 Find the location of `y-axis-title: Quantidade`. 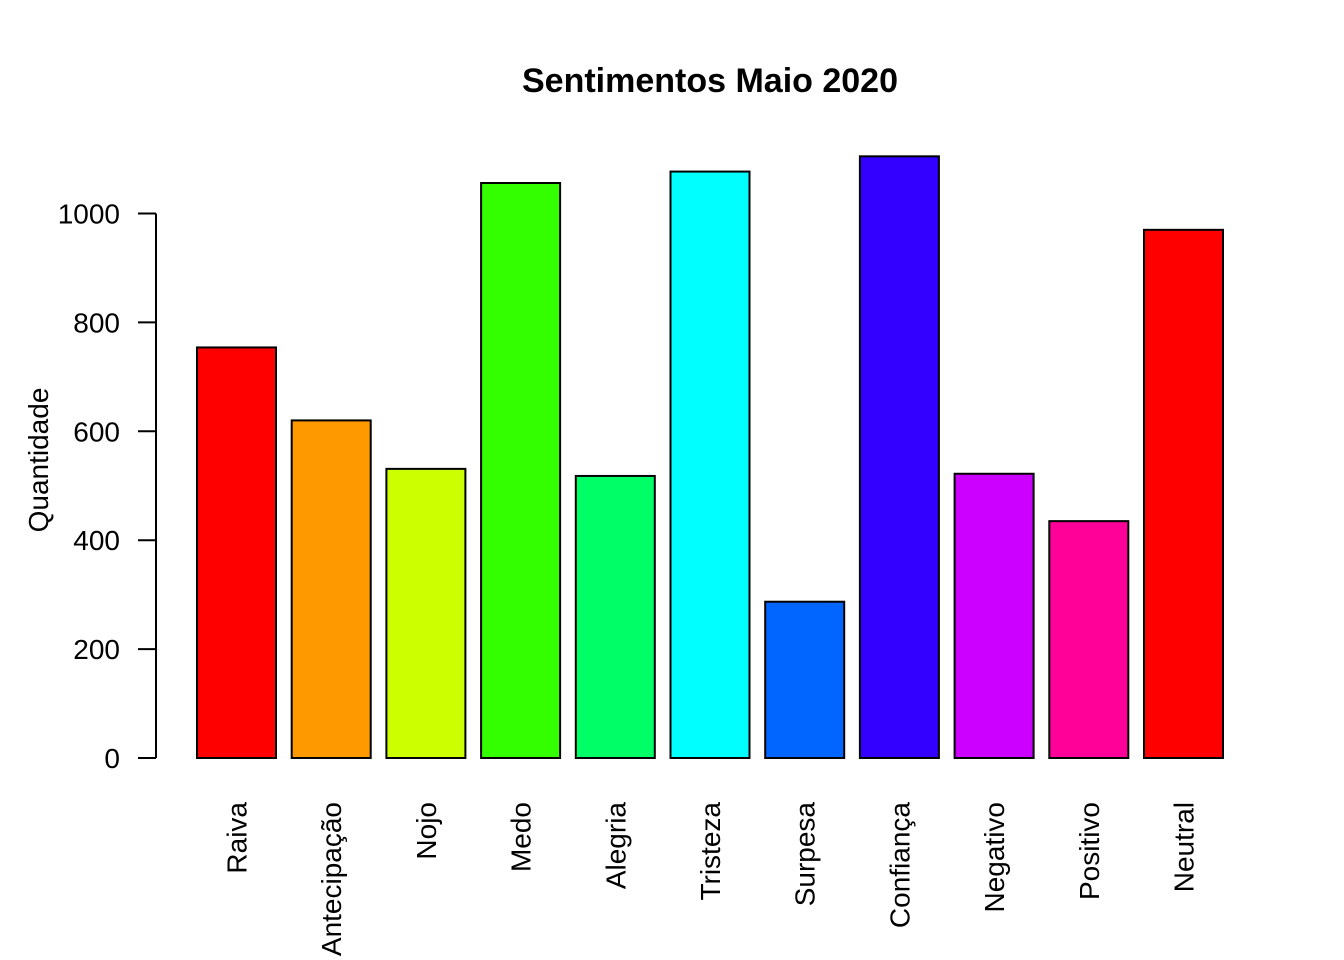

y-axis-title: Quantidade is located at coordinates (38, 460).